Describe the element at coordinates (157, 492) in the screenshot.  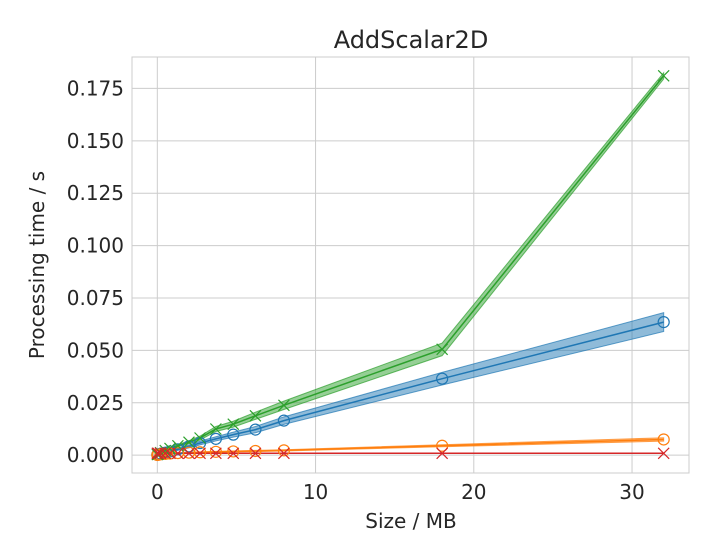
I see `x-tick-label: 0` at that location.